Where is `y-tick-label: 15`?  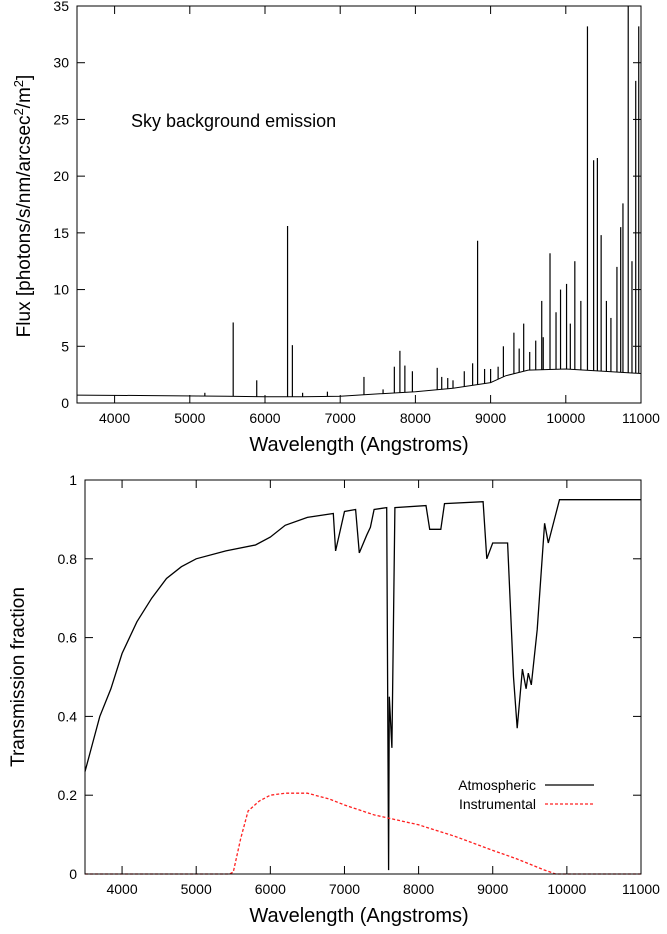 y-tick-label: 15 is located at coordinates (61, 233).